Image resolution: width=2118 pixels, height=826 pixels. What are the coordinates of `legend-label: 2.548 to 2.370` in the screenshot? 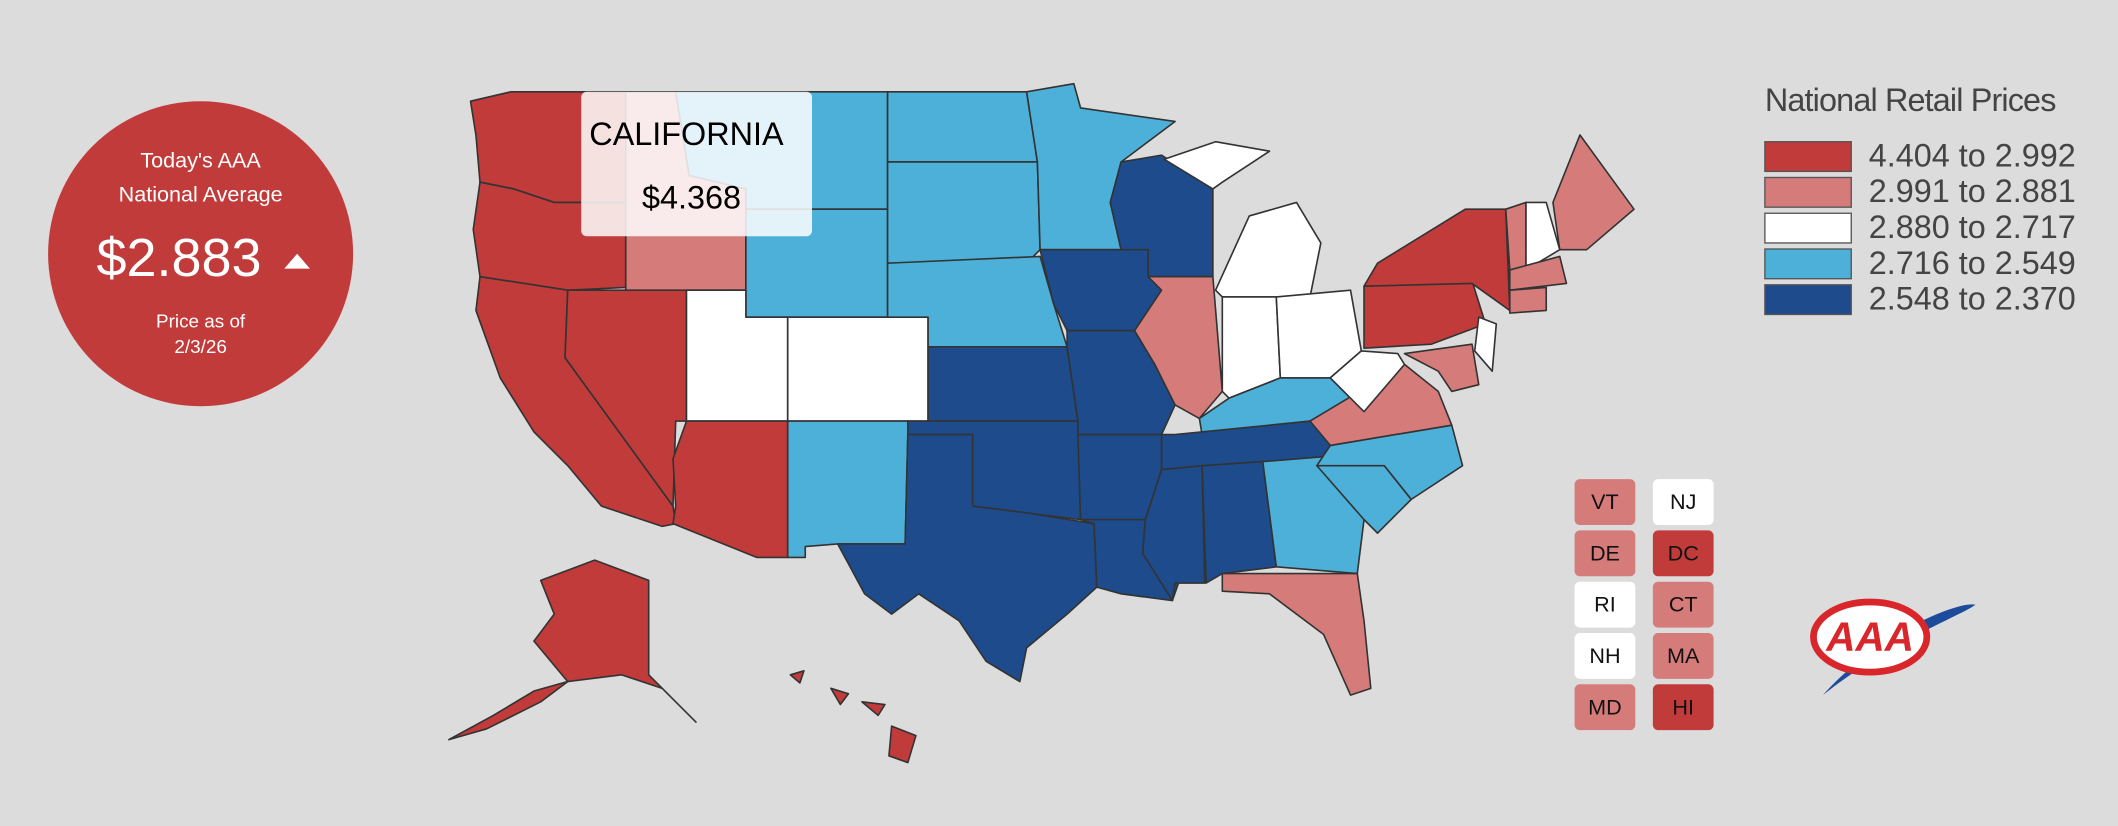 It's located at (1972, 299).